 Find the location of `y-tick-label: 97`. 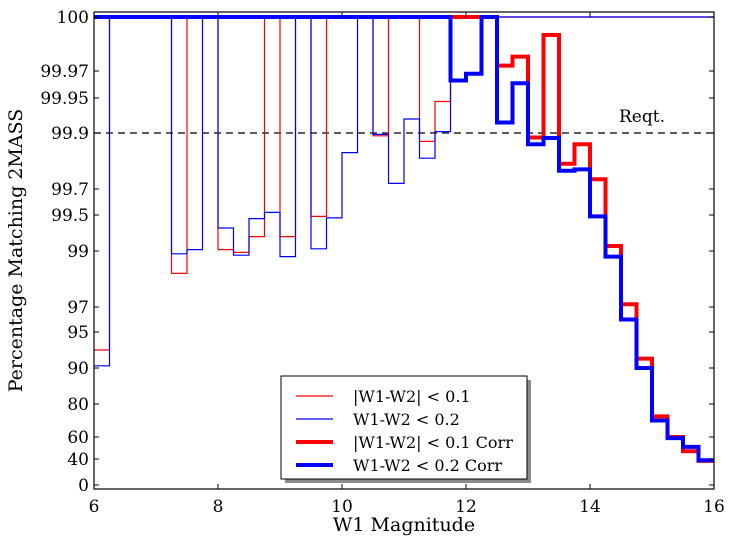

y-tick-label: 97 is located at coordinates (78, 308).